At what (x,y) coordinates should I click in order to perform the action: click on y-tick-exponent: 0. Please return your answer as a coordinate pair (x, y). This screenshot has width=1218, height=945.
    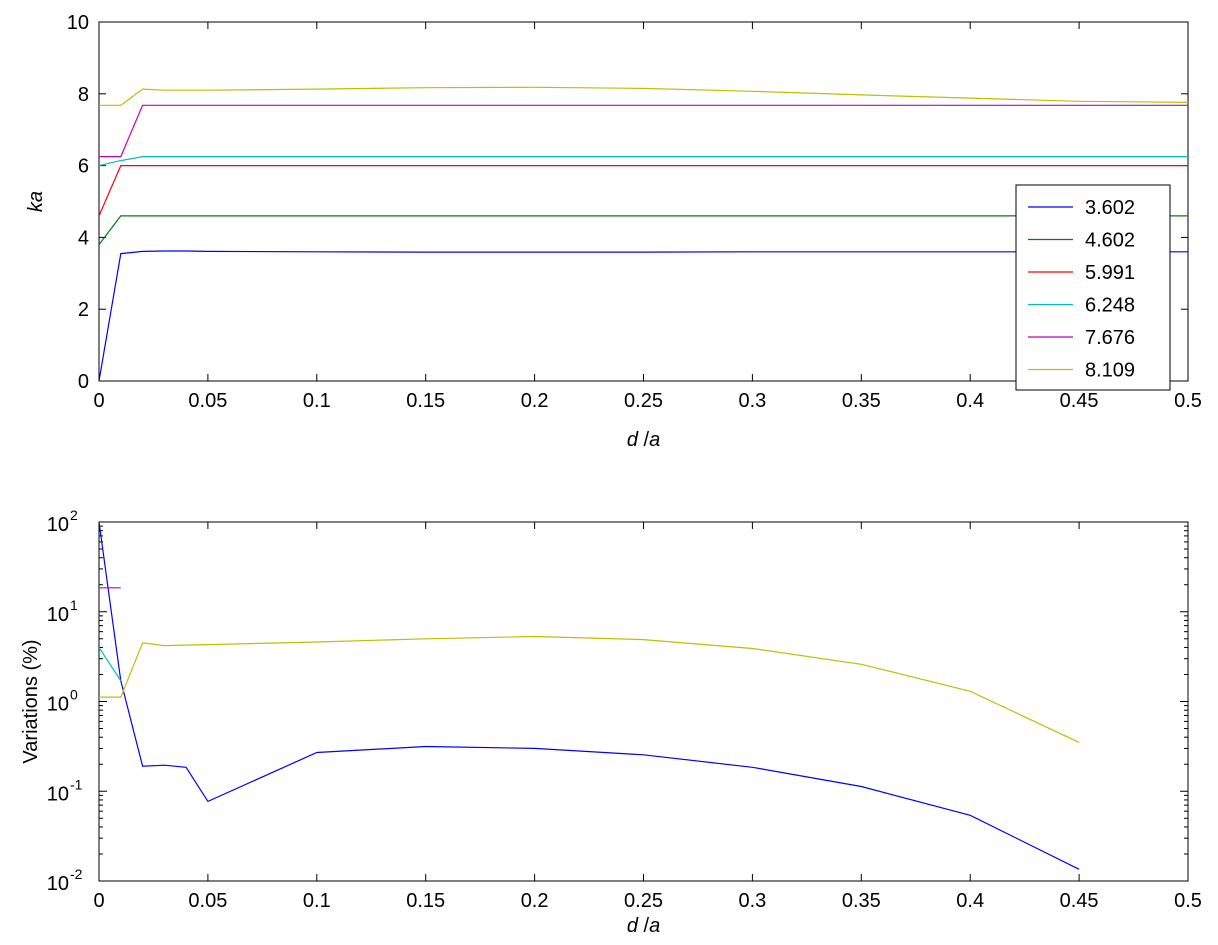
    Looking at the image, I should click on (74, 695).